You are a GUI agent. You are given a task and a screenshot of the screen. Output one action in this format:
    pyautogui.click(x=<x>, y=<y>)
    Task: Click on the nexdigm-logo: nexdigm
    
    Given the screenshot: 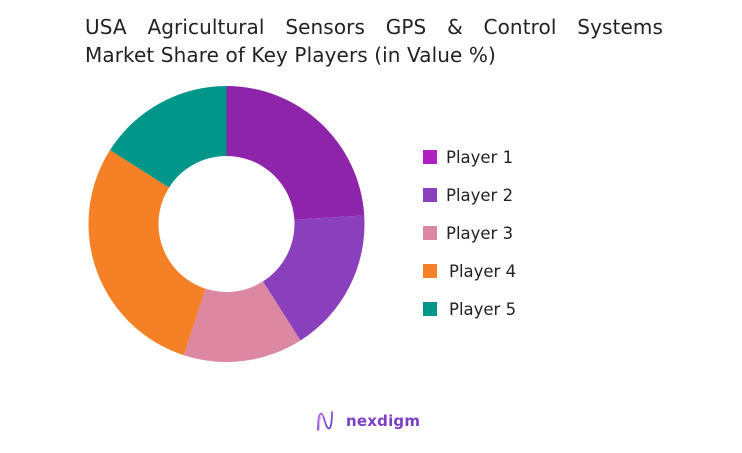 What is the action you would take?
    pyautogui.click(x=368, y=421)
    